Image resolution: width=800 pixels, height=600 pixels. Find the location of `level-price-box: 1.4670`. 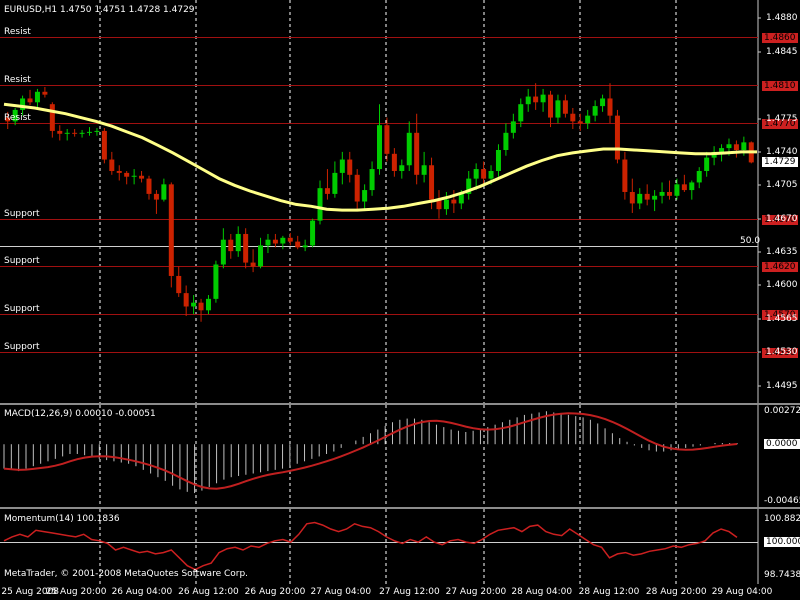

level-price-box: 1.4670 is located at coordinates (780, 219).